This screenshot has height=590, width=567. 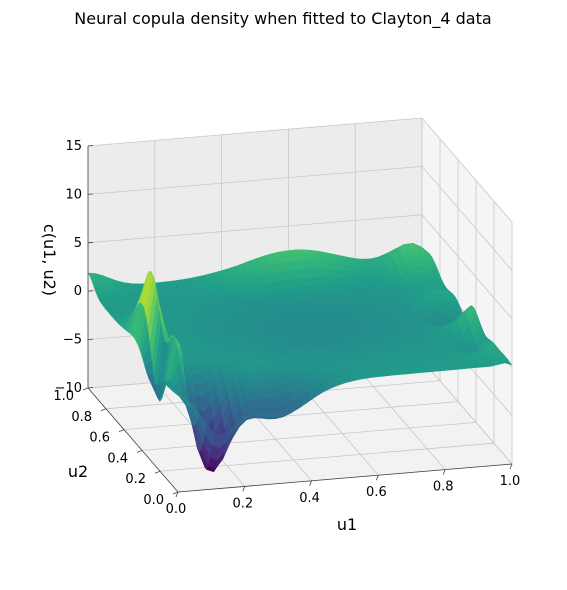 I want to click on x-axis-label: u1, so click(x=347, y=524).